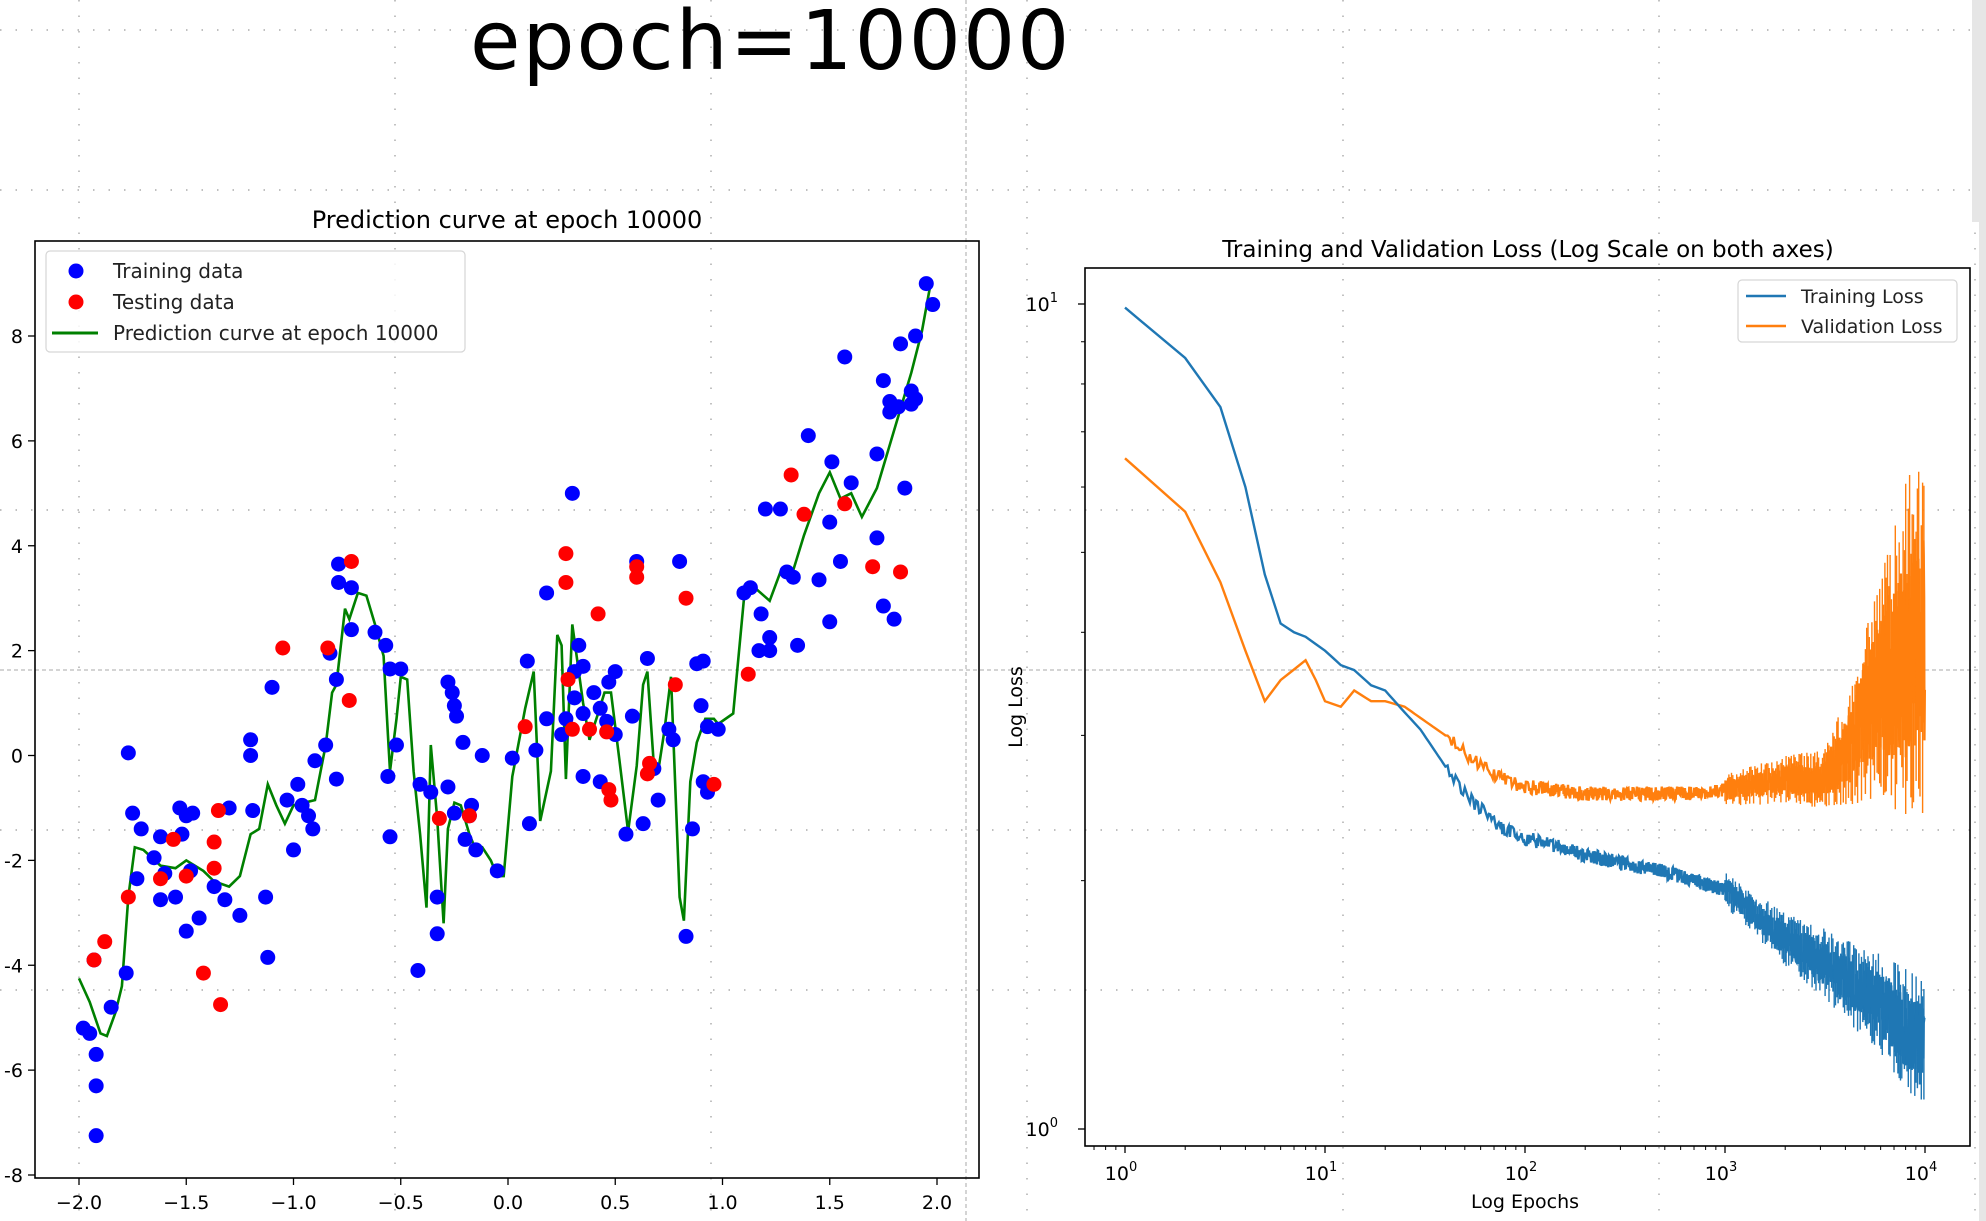 This screenshot has width=1986, height=1221. I want to click on prediction-y-ticks: 8 6 4 2 0 -2 -4 -6 -8, so click(19, 756).